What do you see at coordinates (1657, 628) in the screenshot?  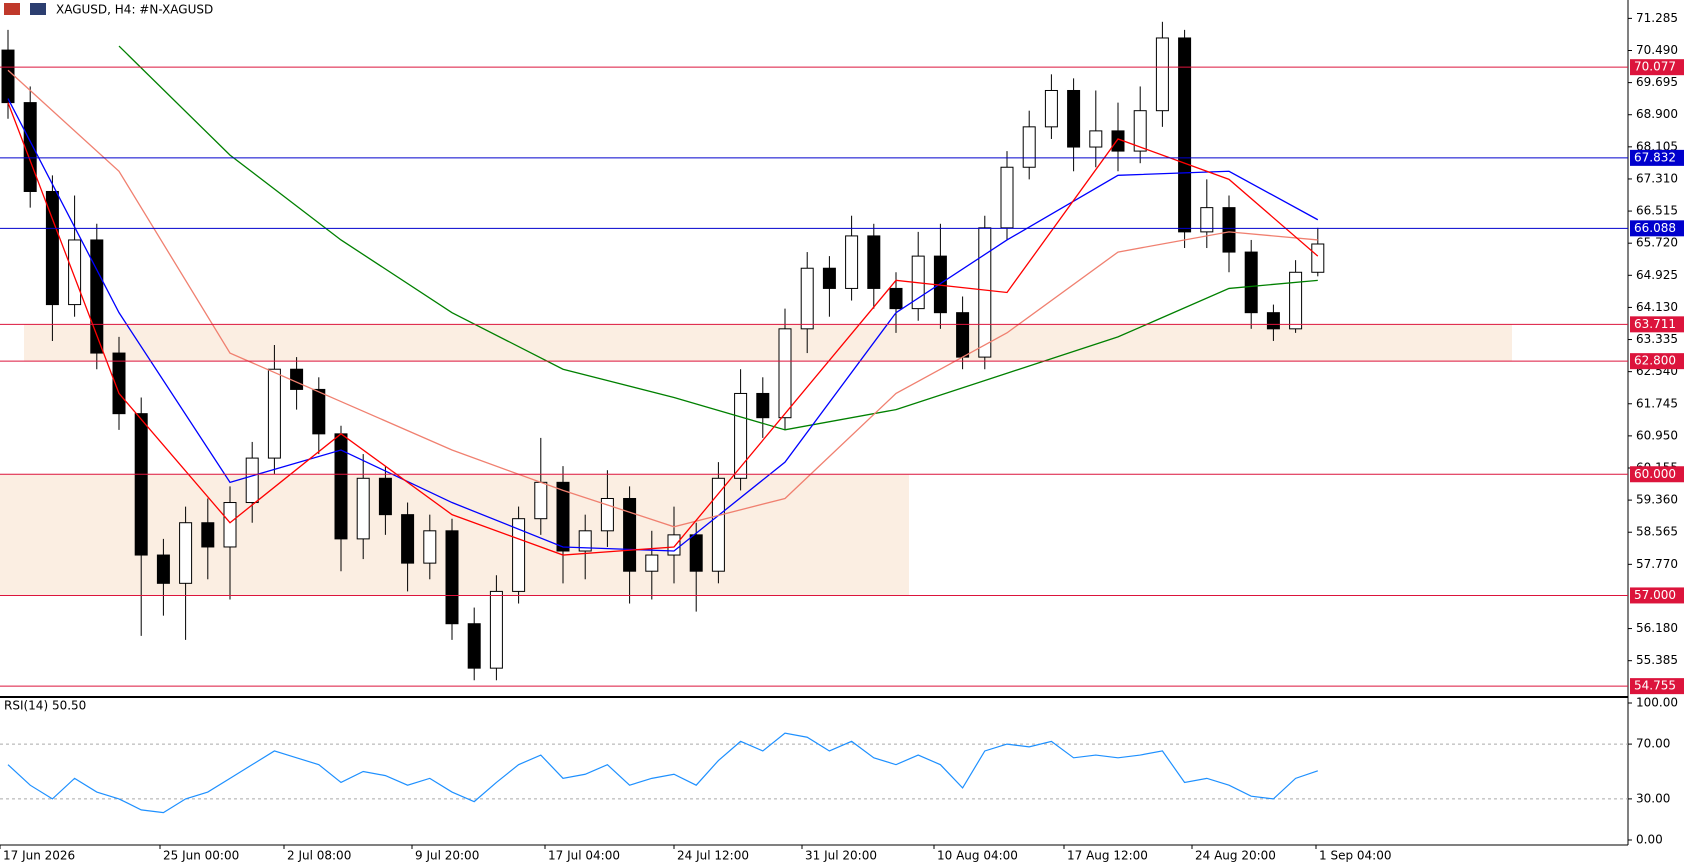 I see `y-tick-label: 56.180` at bounding box center [1657, 628].